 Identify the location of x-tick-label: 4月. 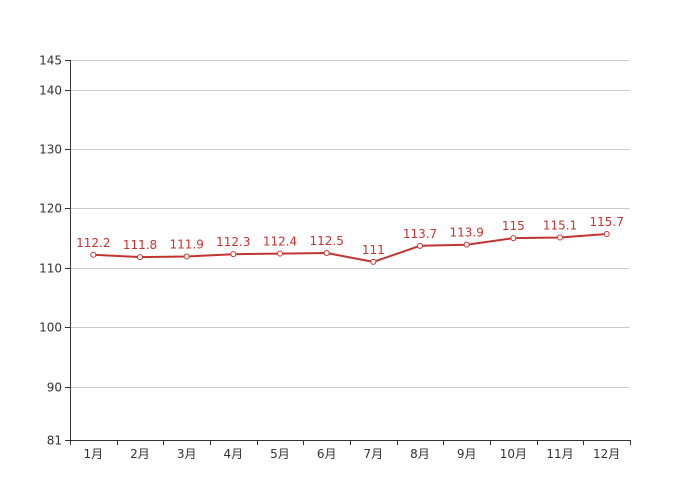
(234, 454).